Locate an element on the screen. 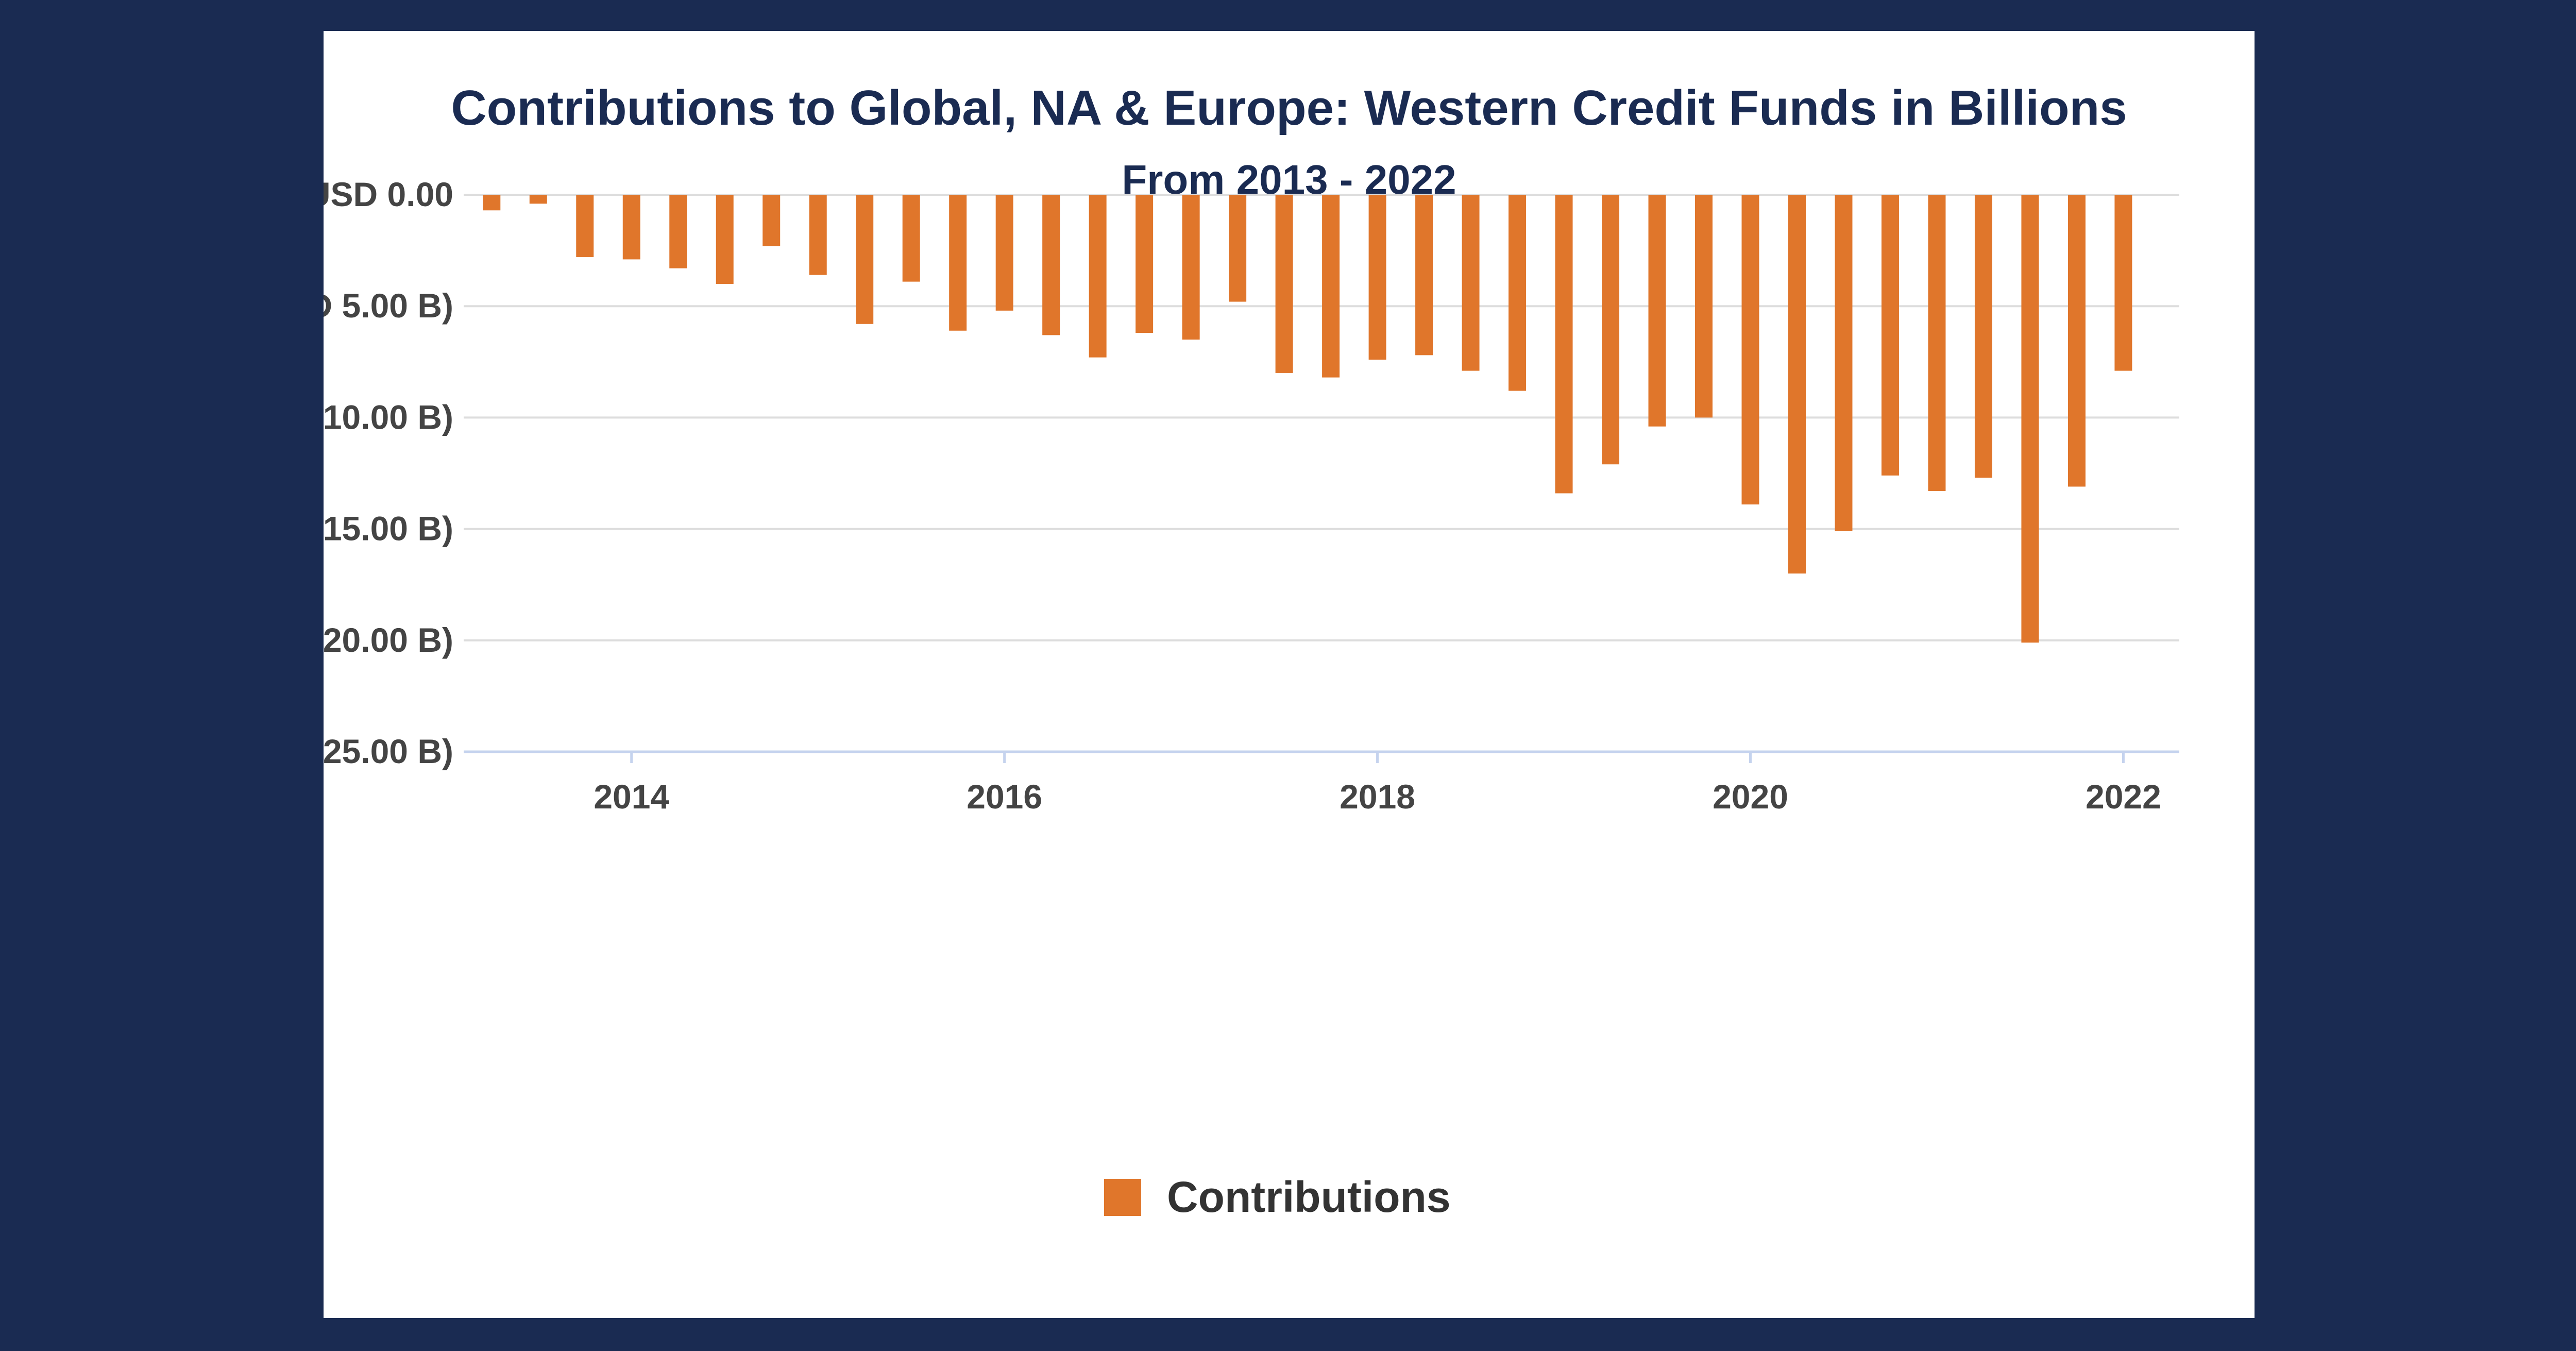 The image size is (2576, 1351). x-tick-label: 2020 is located at coordinates (1750, 797).